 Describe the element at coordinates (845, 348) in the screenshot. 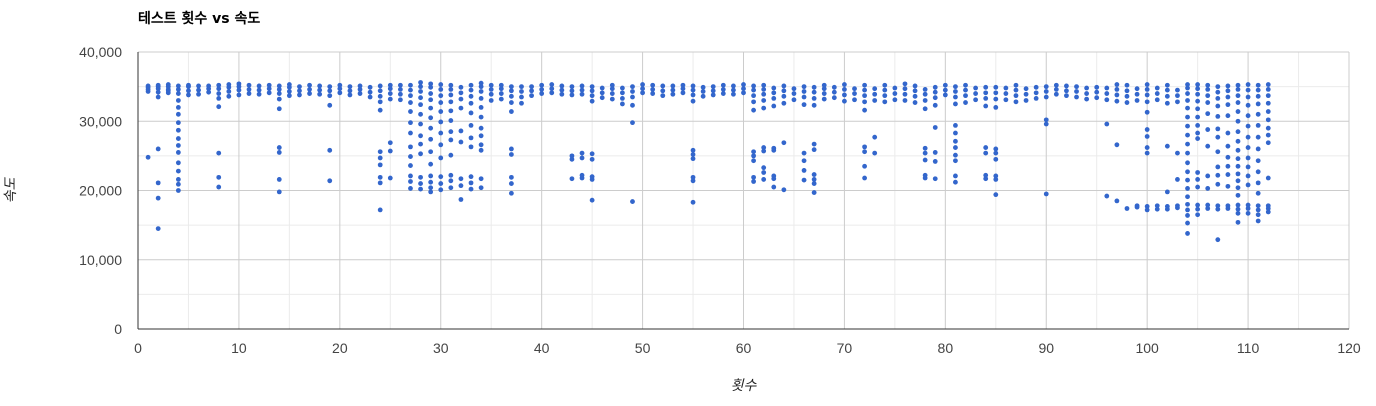

I see `x-tick-label: 70` at that location.